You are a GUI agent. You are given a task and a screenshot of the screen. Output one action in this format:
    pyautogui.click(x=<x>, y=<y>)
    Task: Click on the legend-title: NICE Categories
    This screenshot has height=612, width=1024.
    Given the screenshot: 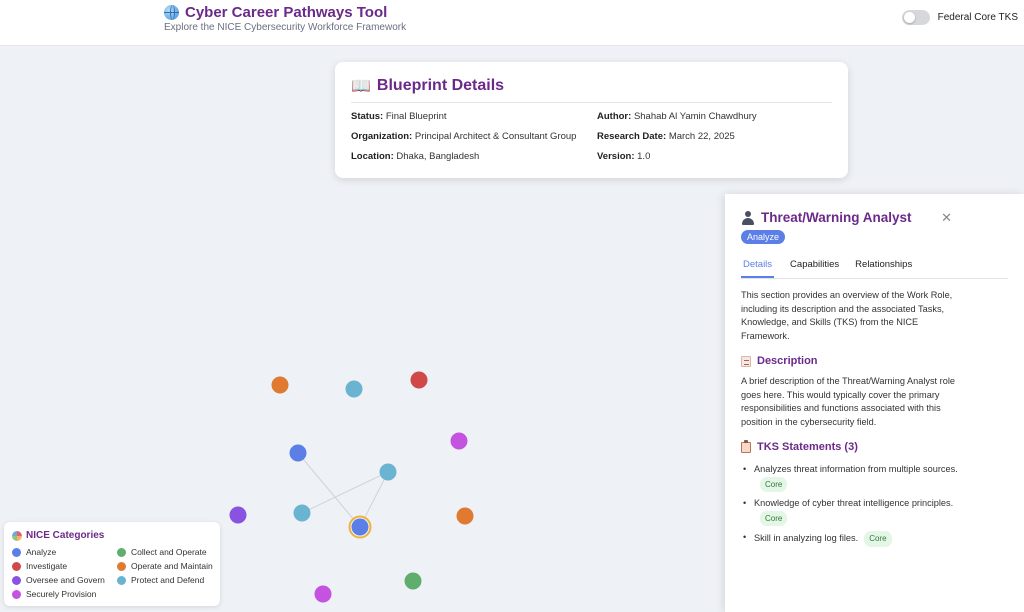 What is the action you would take?
    pyautogui.click(x=65, y=535)
    